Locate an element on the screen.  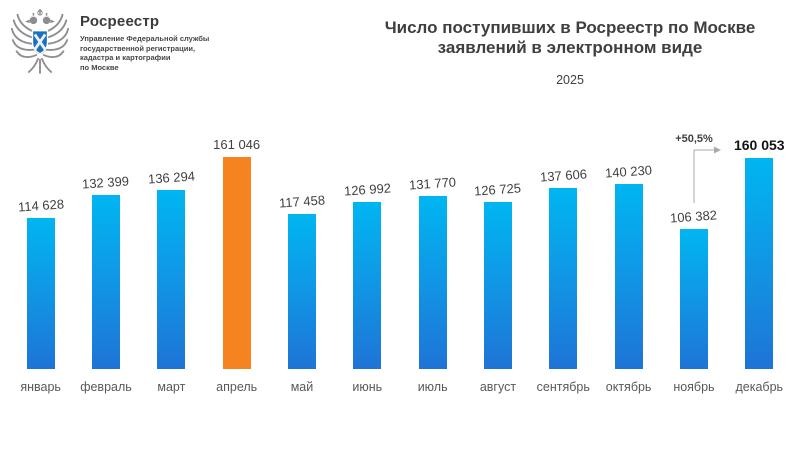
bar-column: 161 046 апрель is located at coordinates (236, 265).